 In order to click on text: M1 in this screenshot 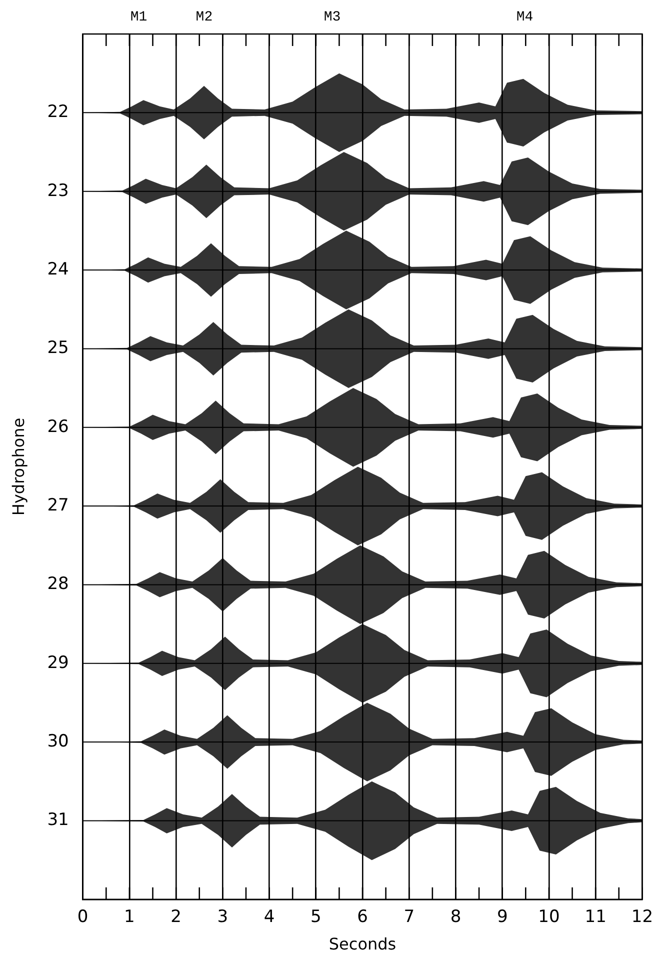, I will do `click(139, 18)`.